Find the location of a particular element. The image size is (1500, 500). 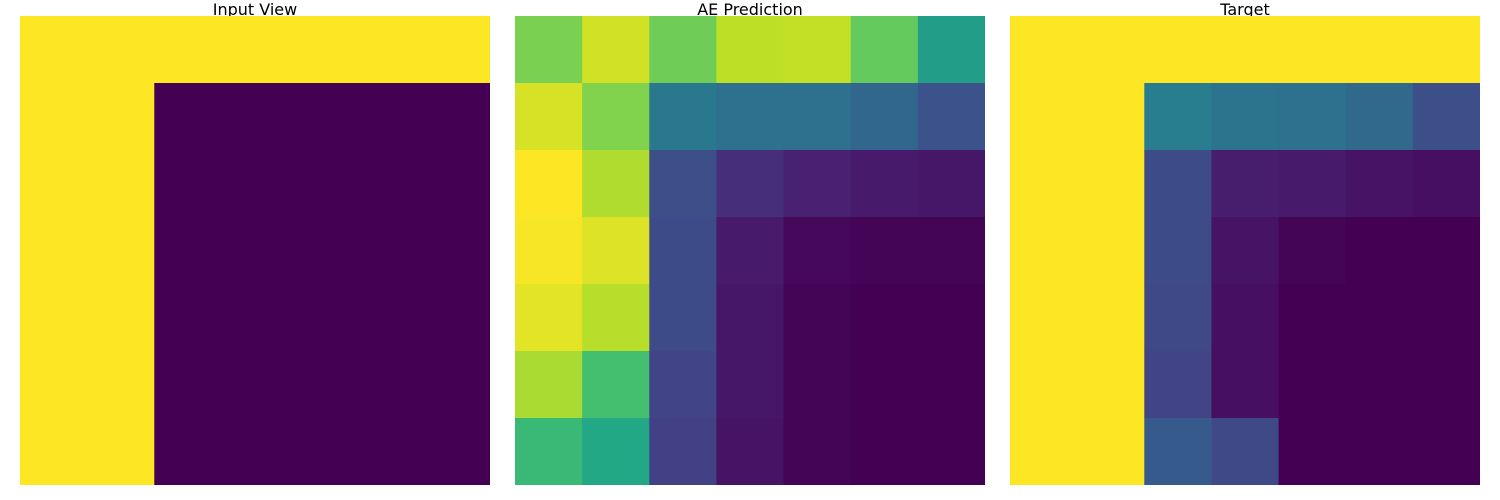

panel-title: AE Prediction is located at coordinates (750, 9).